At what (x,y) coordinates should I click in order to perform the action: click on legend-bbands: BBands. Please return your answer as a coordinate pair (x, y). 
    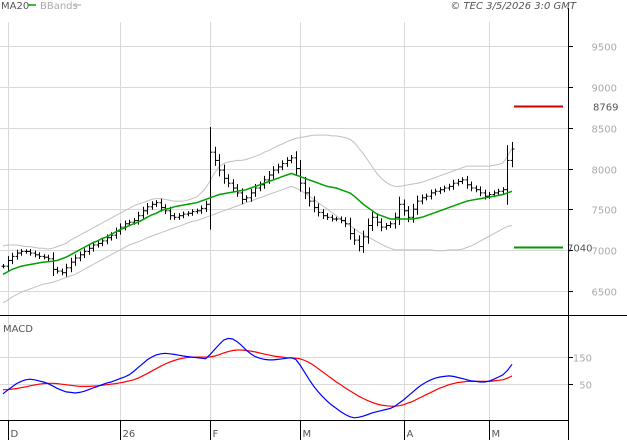
    Looking at the image, I should click on (59, 6).